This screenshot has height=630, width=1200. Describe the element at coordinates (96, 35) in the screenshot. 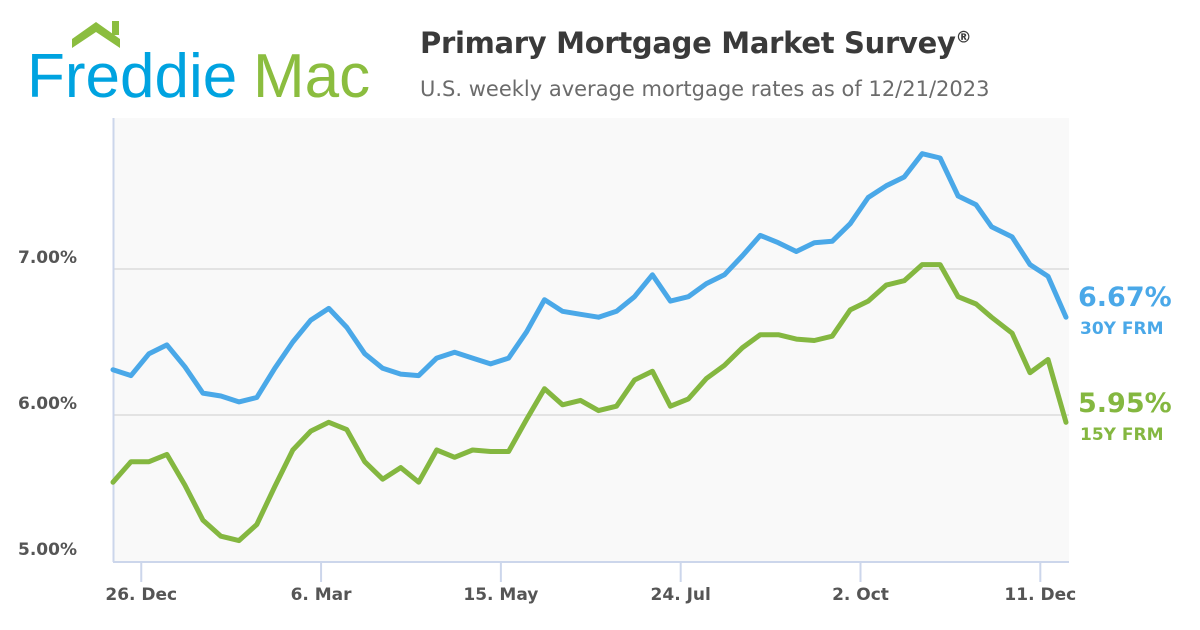

I see `house-roof-icon` at that location.